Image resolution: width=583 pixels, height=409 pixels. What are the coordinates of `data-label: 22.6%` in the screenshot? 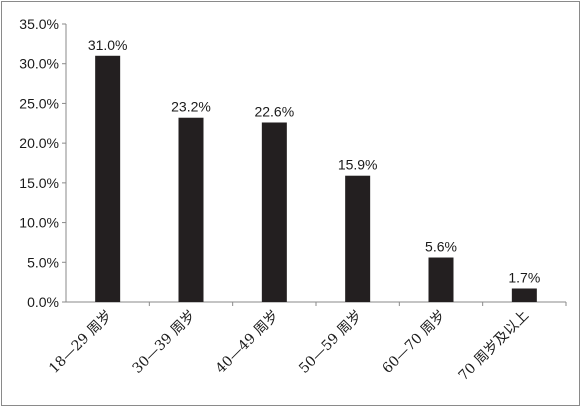 It's located at (274, 111).